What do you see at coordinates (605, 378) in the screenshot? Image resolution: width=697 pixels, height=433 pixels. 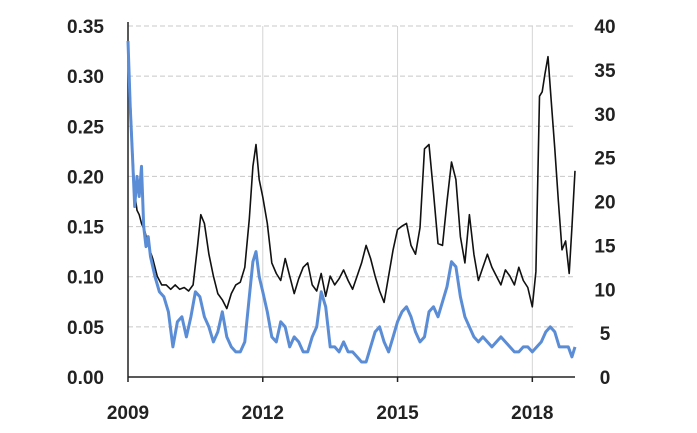 I see `right-tick-label: 0` at bounding box center [605, 378].